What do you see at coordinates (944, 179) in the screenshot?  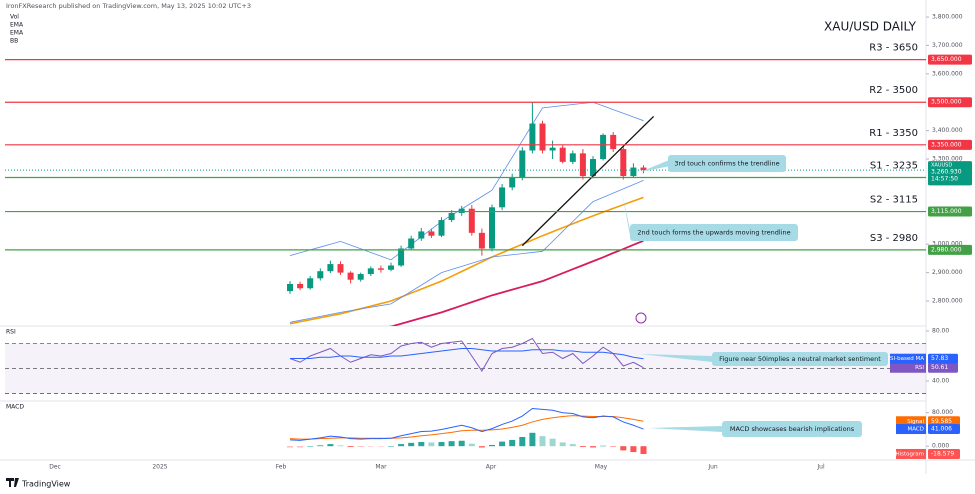 I see `last-price-countdown: 14:57:50` at bounding box center [944, 179].